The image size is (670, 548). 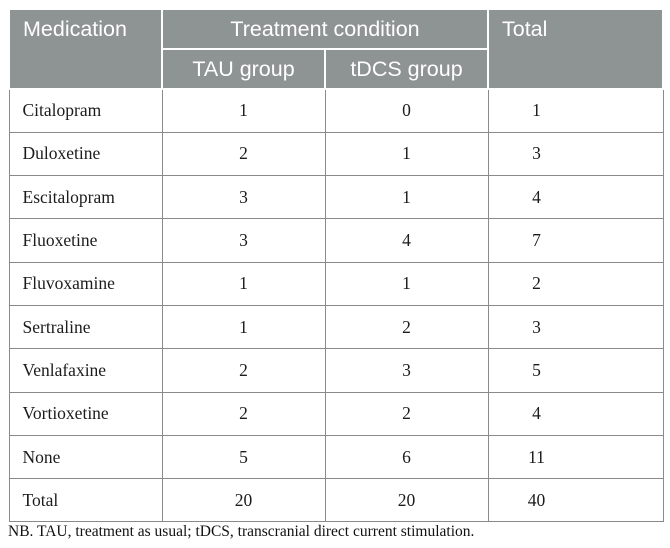 I want to click on table-row: Escitalopram 3 1 4, so click(x=336, y=197).